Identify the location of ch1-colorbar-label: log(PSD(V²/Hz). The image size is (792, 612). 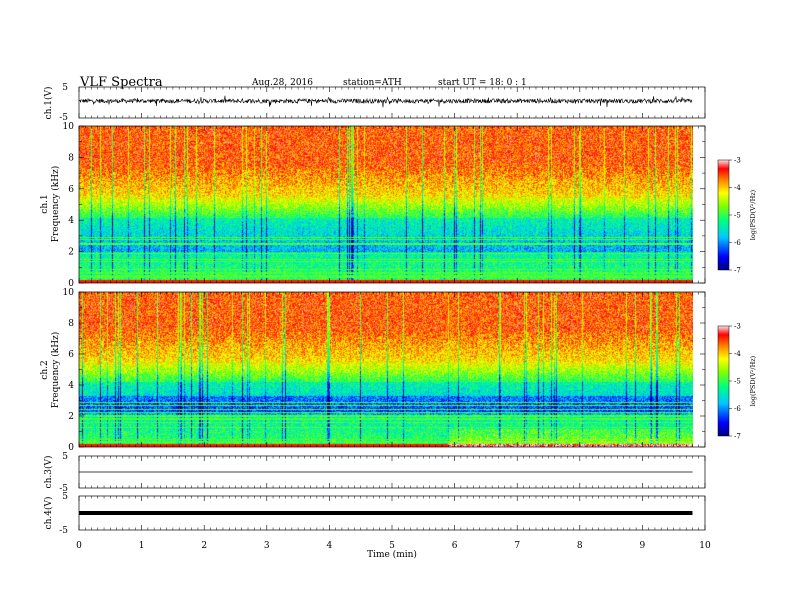
(753, 214).